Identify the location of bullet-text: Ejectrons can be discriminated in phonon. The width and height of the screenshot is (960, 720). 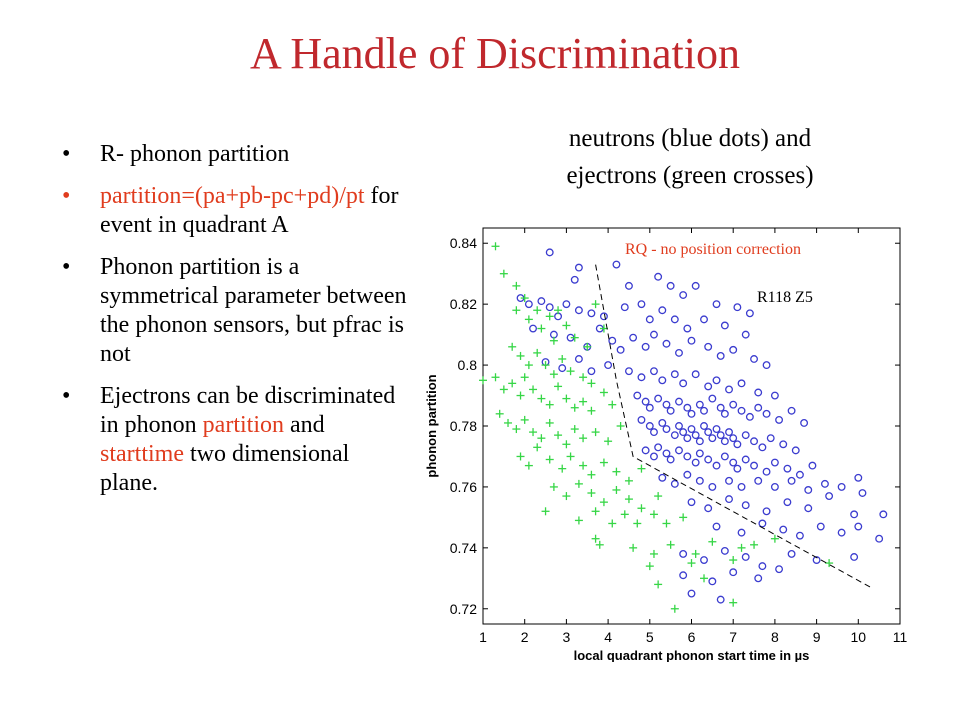
(248, 410).